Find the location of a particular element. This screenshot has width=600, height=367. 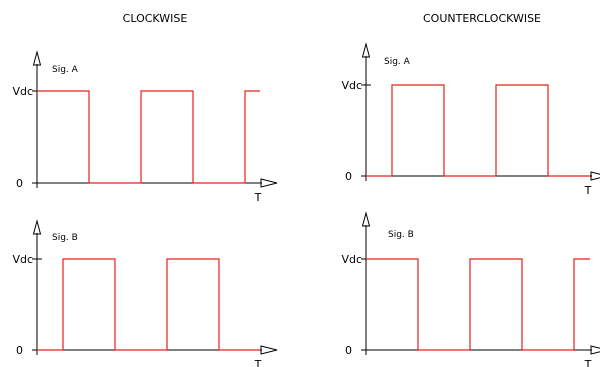

panel-title-cw: CLOCKWISE is located at coordinates (155, 18).